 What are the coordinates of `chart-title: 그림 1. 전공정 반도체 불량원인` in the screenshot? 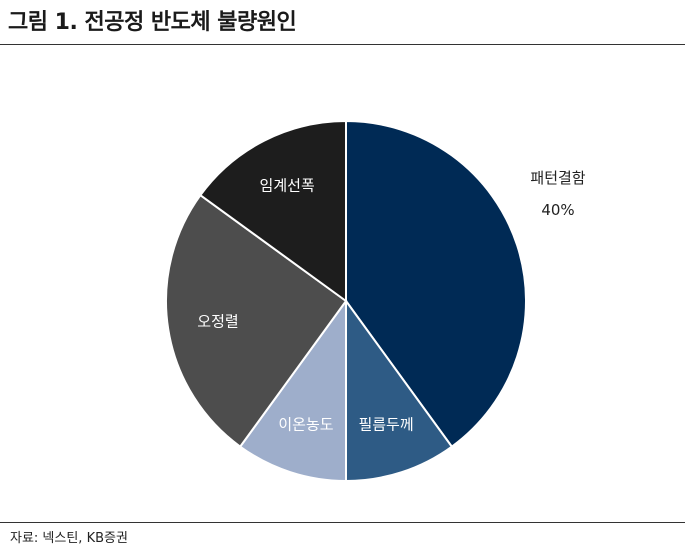 It's located at (152, 22).